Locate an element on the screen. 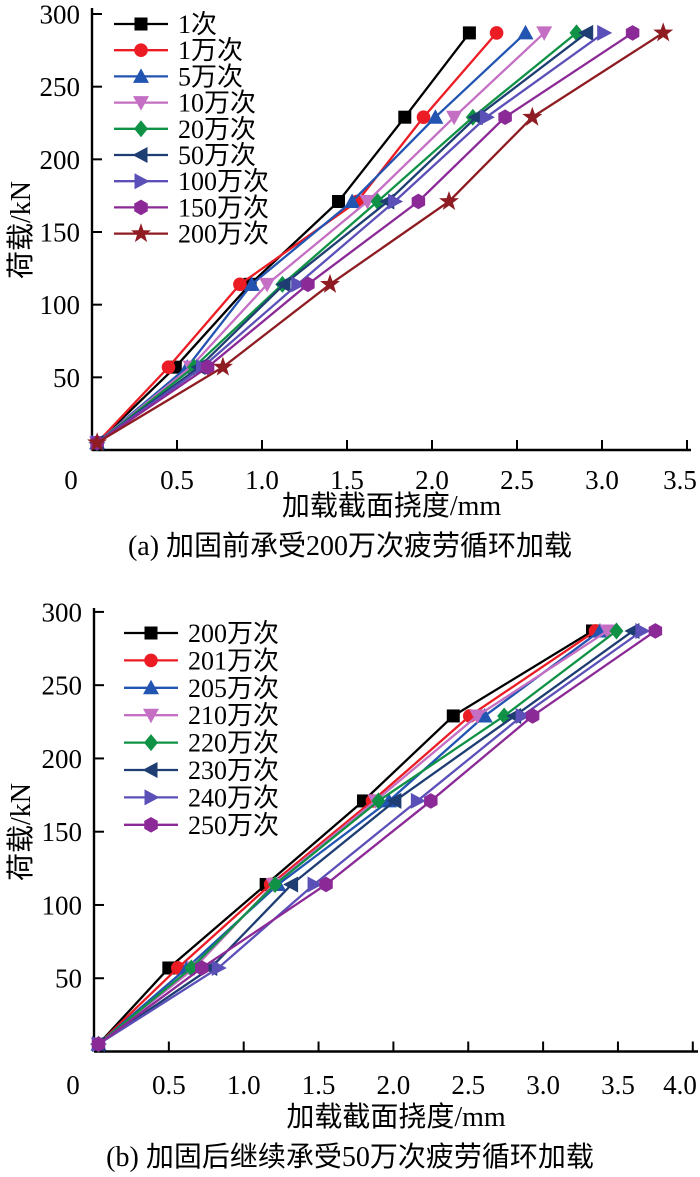  legend-item-230万次: 230万次 is located at coordinates (201, 770).